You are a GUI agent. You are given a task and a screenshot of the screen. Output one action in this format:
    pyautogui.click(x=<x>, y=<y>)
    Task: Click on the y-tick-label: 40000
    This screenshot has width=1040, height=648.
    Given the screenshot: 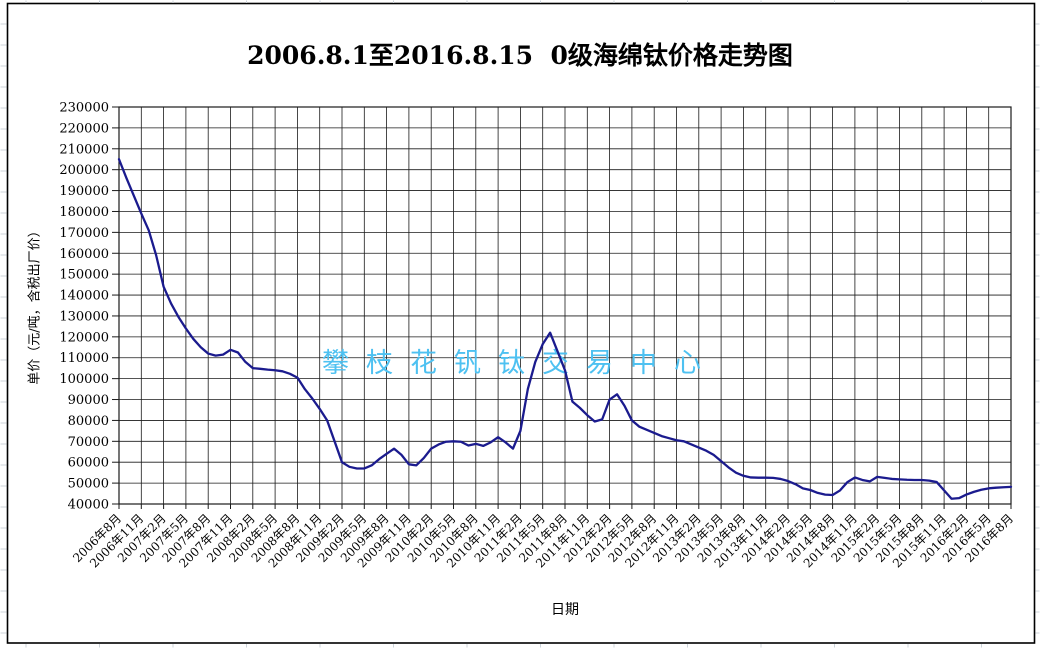 What is the action you would take?
    pyautogui.click(x=88, y=505)
    